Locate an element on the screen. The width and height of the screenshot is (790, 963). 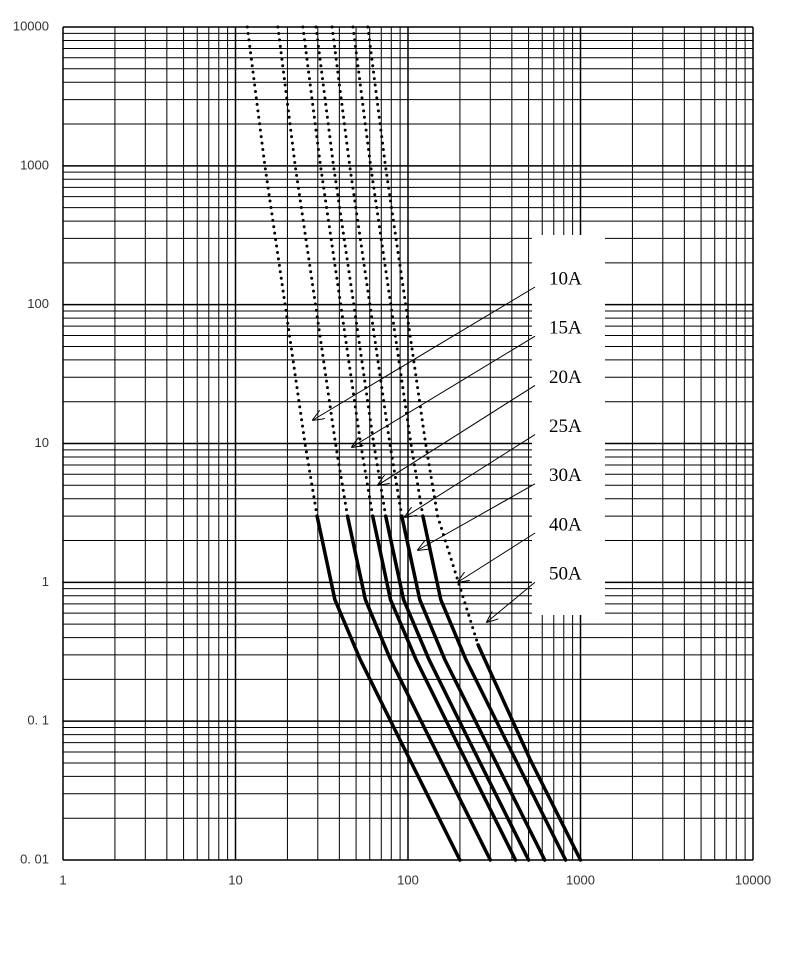
label-panel is located at coordinates (568, 425).